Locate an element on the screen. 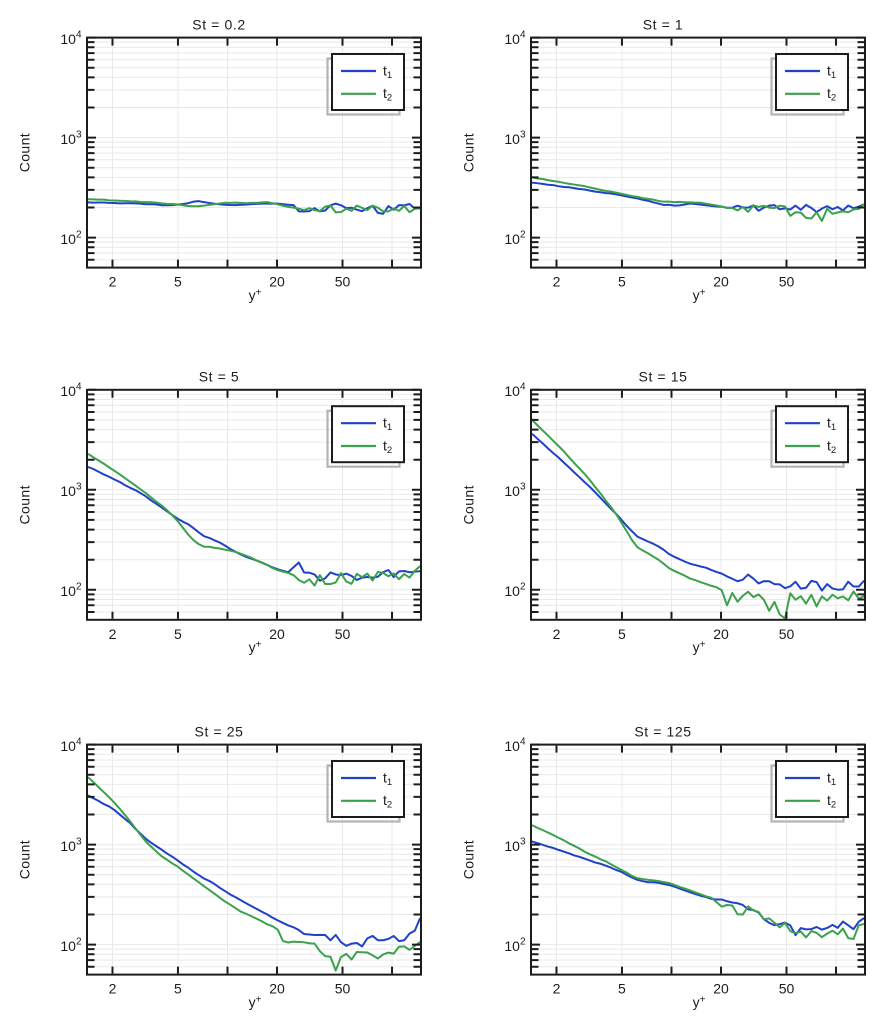 The image size is (890, 1017). svg-text: St = 125 is located at coordinates (662, 731).